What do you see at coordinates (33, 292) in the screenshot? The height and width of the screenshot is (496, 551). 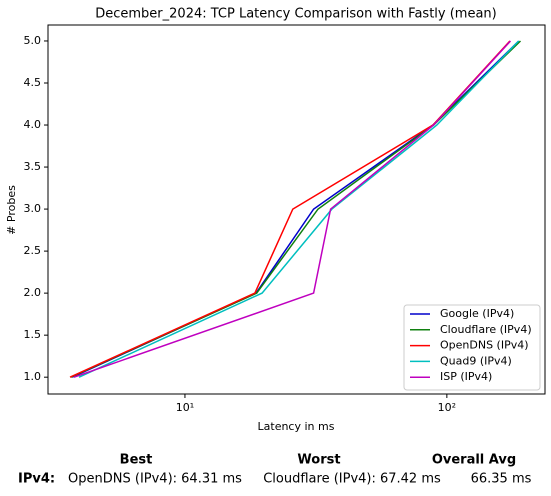 I see `y-tick-label: 2.0` at bounding box center [33, 292].